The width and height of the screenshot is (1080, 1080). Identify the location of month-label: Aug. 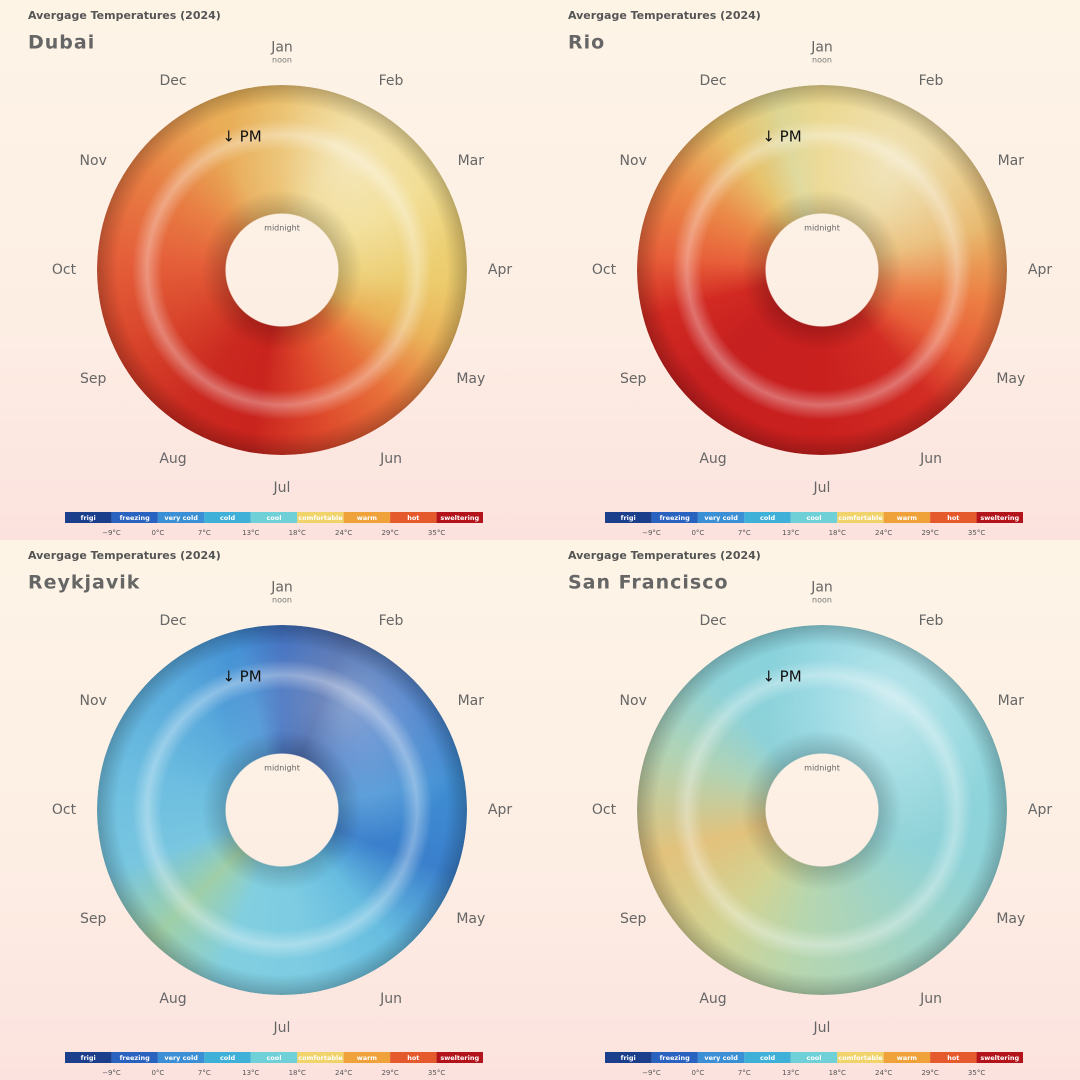
(712, 999).